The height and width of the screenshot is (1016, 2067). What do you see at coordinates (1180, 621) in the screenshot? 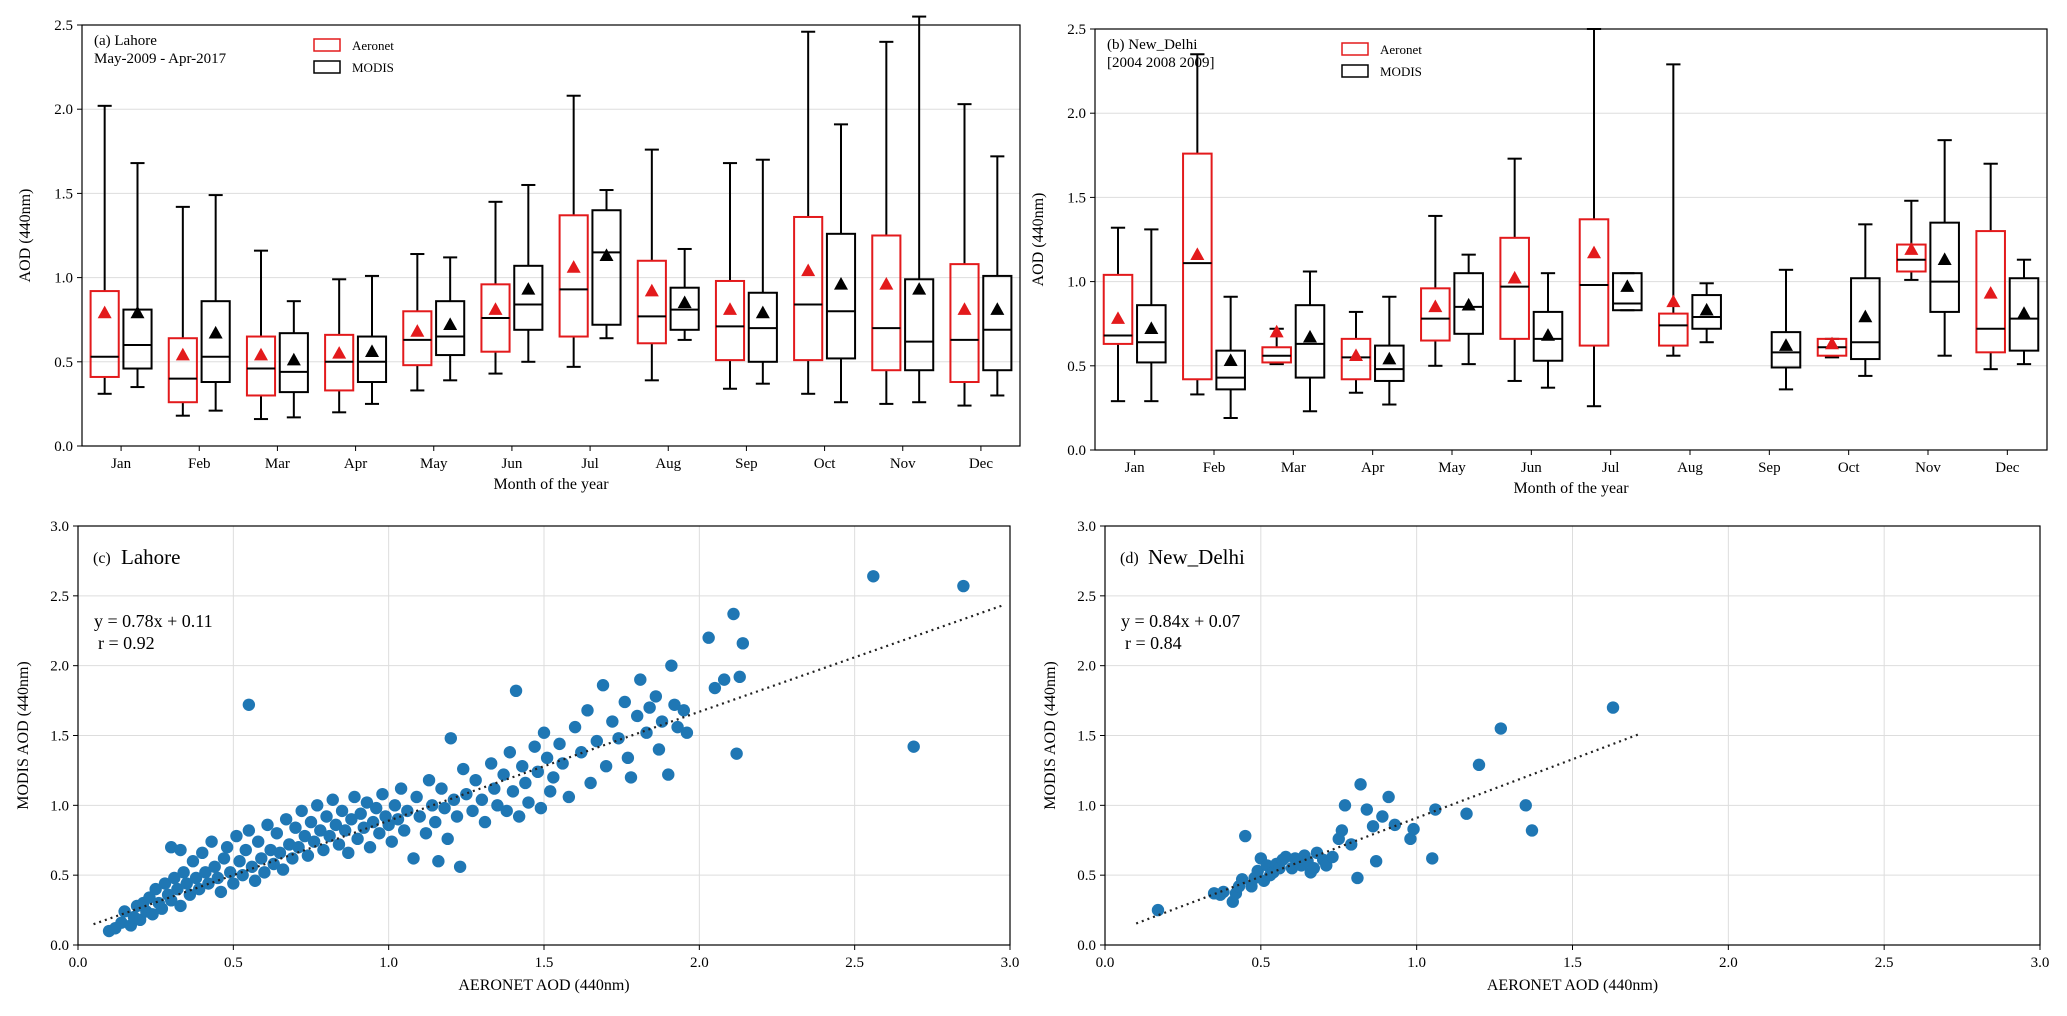
I see `fit-equation: y = 0.84x + 0.07` at bounding box center [1180, 621].